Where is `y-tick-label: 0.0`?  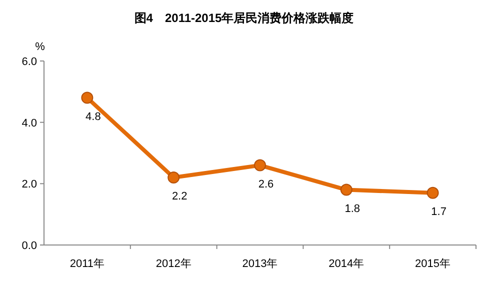
y-tick-label: 0.0 is located at coordinates (29, 246).